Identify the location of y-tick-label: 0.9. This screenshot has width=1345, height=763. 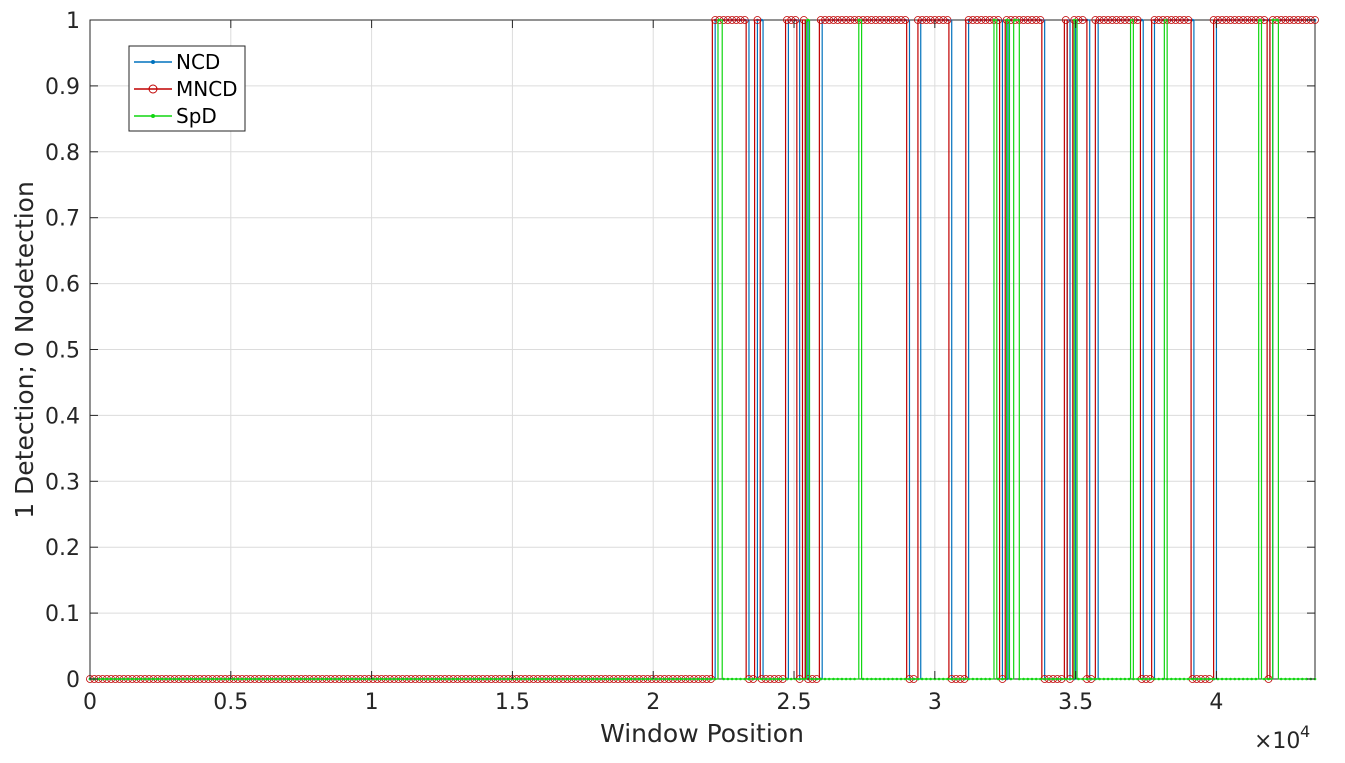
(62, 87).